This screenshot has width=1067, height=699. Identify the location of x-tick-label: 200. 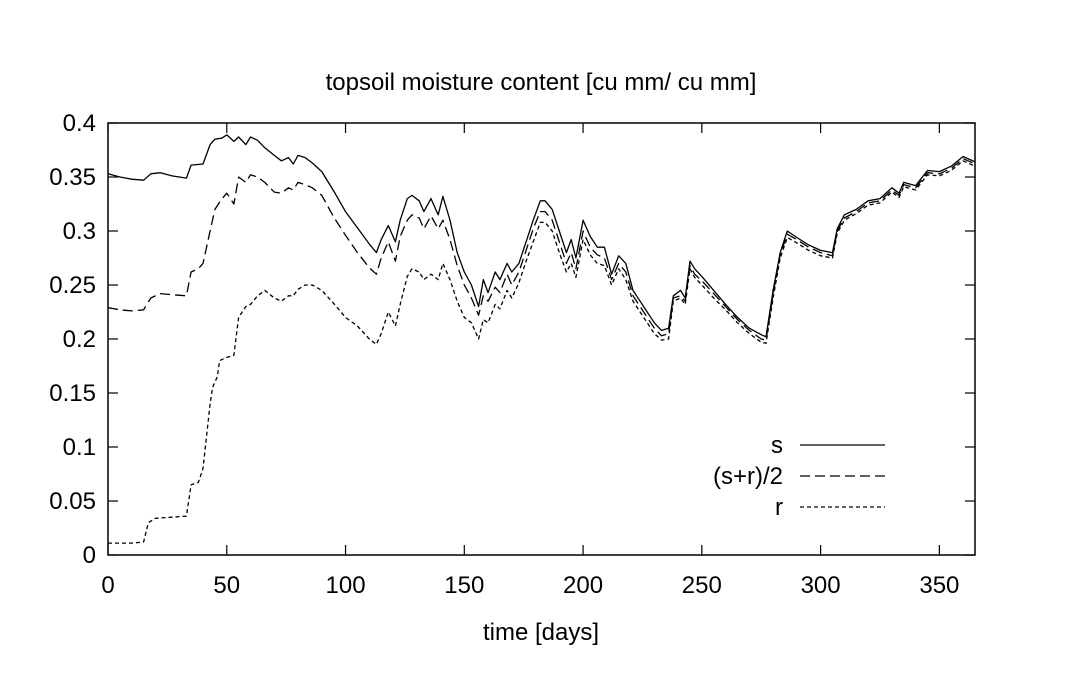
(583, 585).